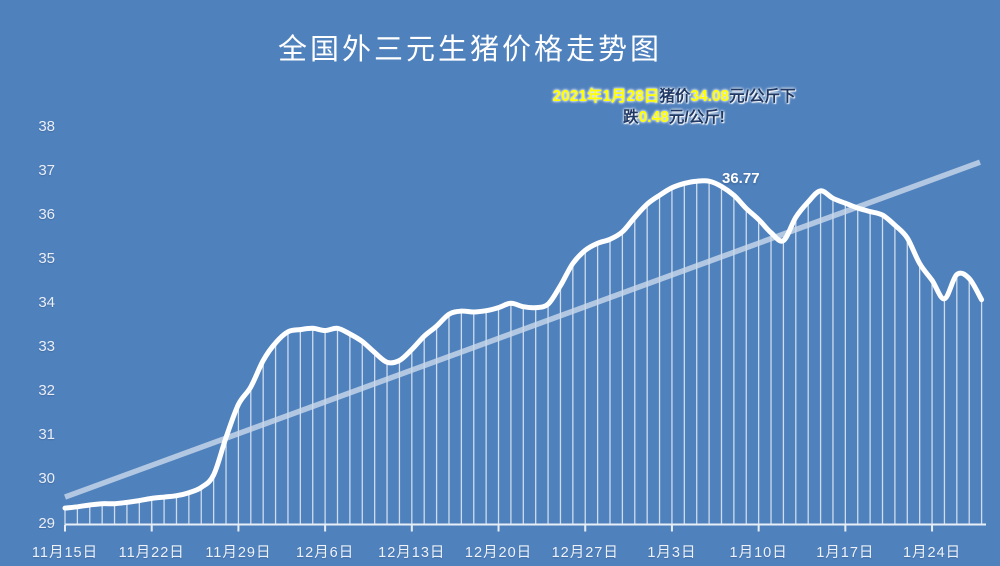  I want to click on price-annotation-line1: 2021年1月28日猪价34.08元/公斤下, so click(674, 96).